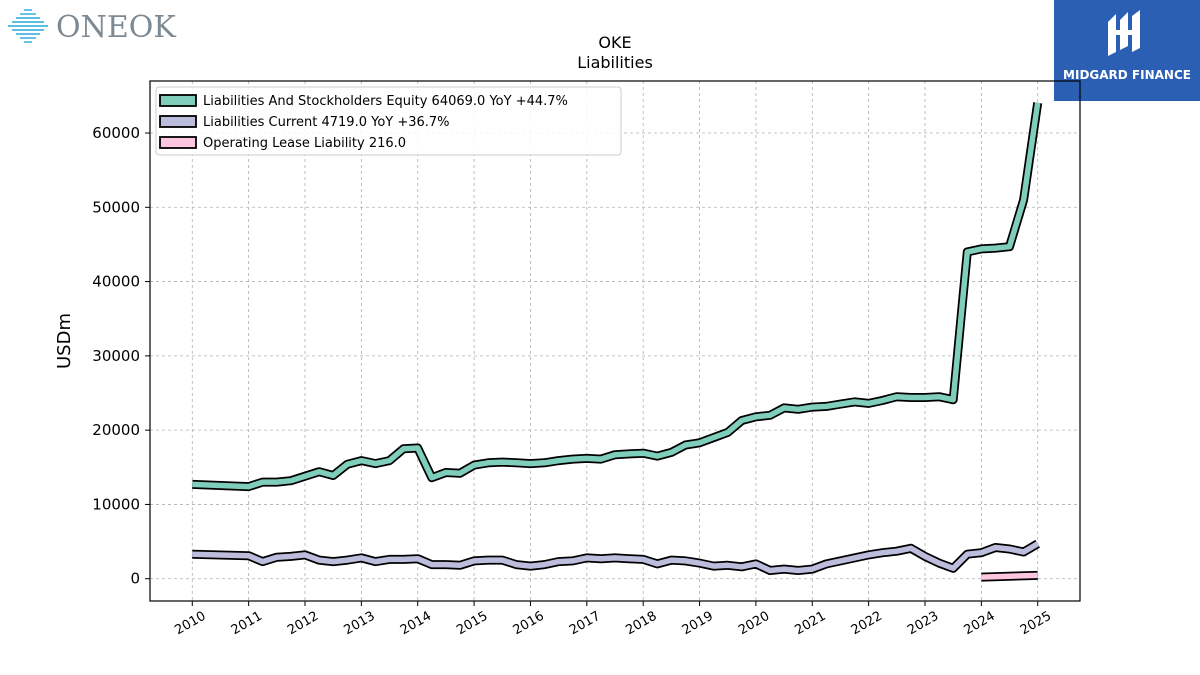 This screenshot has width=1200, height=675. Describe the element at coordinates (614, 42) in the screenshot. I see `chart-title: OKE` at that location.